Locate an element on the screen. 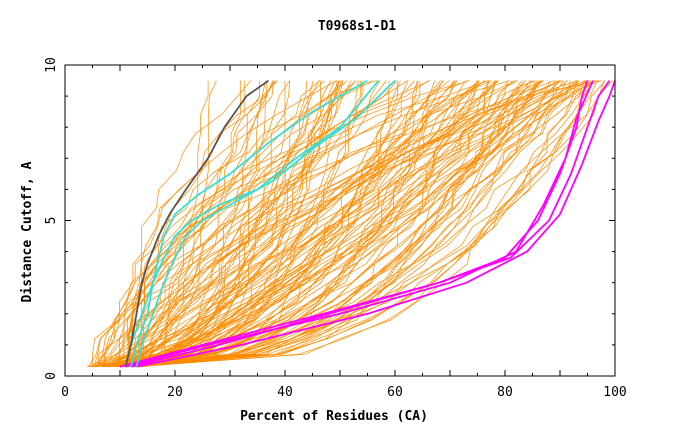  x-tick-label: 20 is located at coordinates (175, 392).